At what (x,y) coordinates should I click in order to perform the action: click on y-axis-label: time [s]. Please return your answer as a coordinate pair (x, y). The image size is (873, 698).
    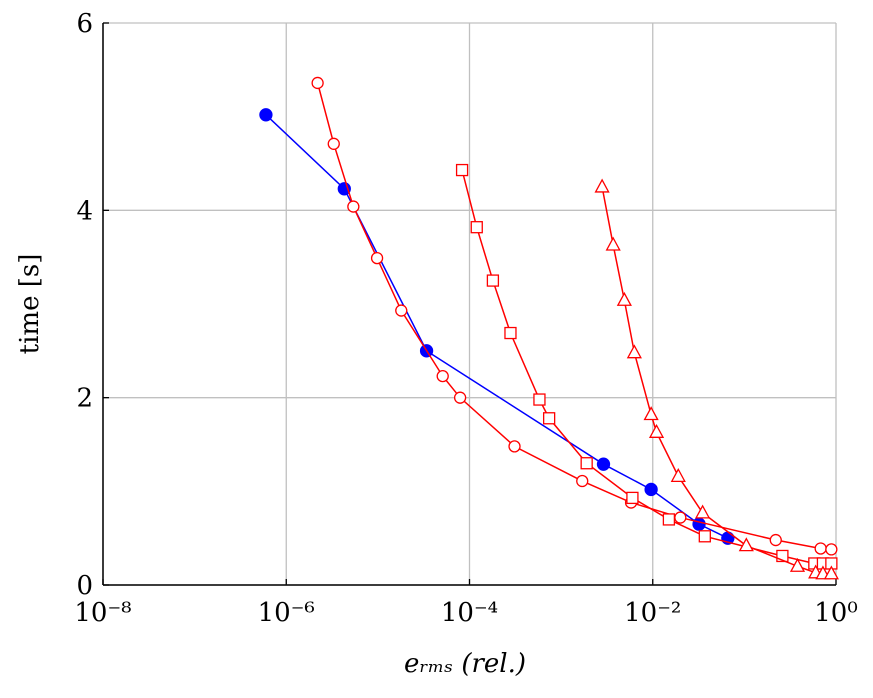
    Looking at the image, I should click on (30, 304).